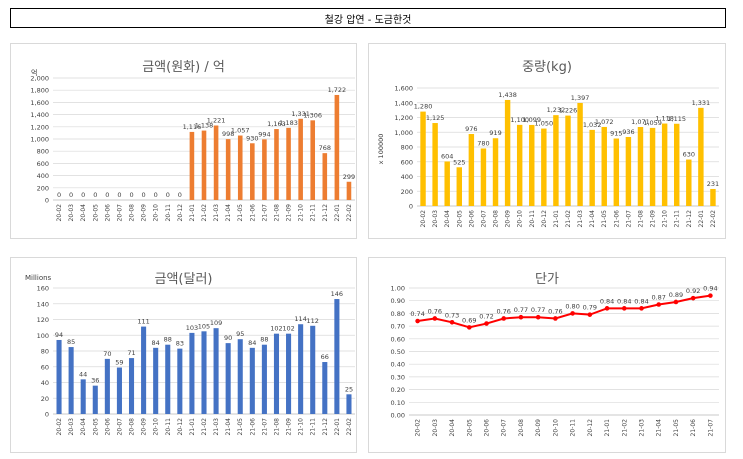  Describe the element at coordinates (624, 301) in the screenshot. I see `data-label: 0.84` at that location.